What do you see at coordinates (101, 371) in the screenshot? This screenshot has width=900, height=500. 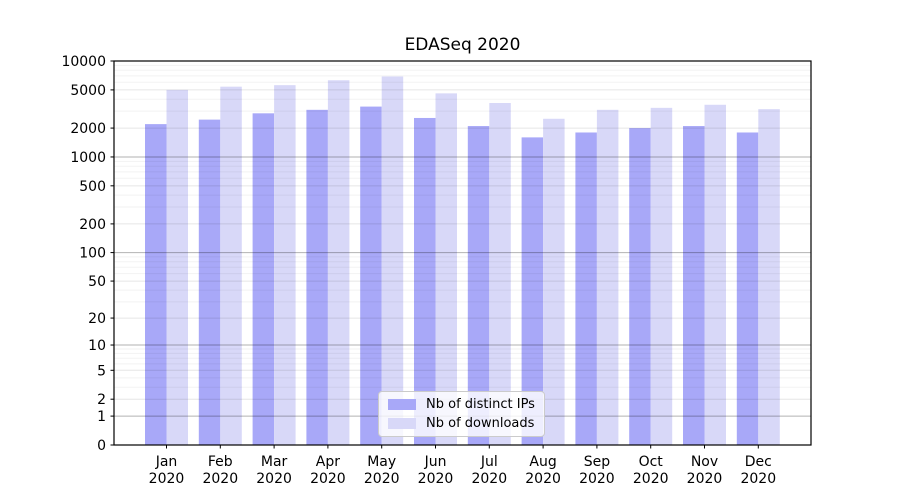 I see `y-tick-label: 5` at bounding box center [101, 371].